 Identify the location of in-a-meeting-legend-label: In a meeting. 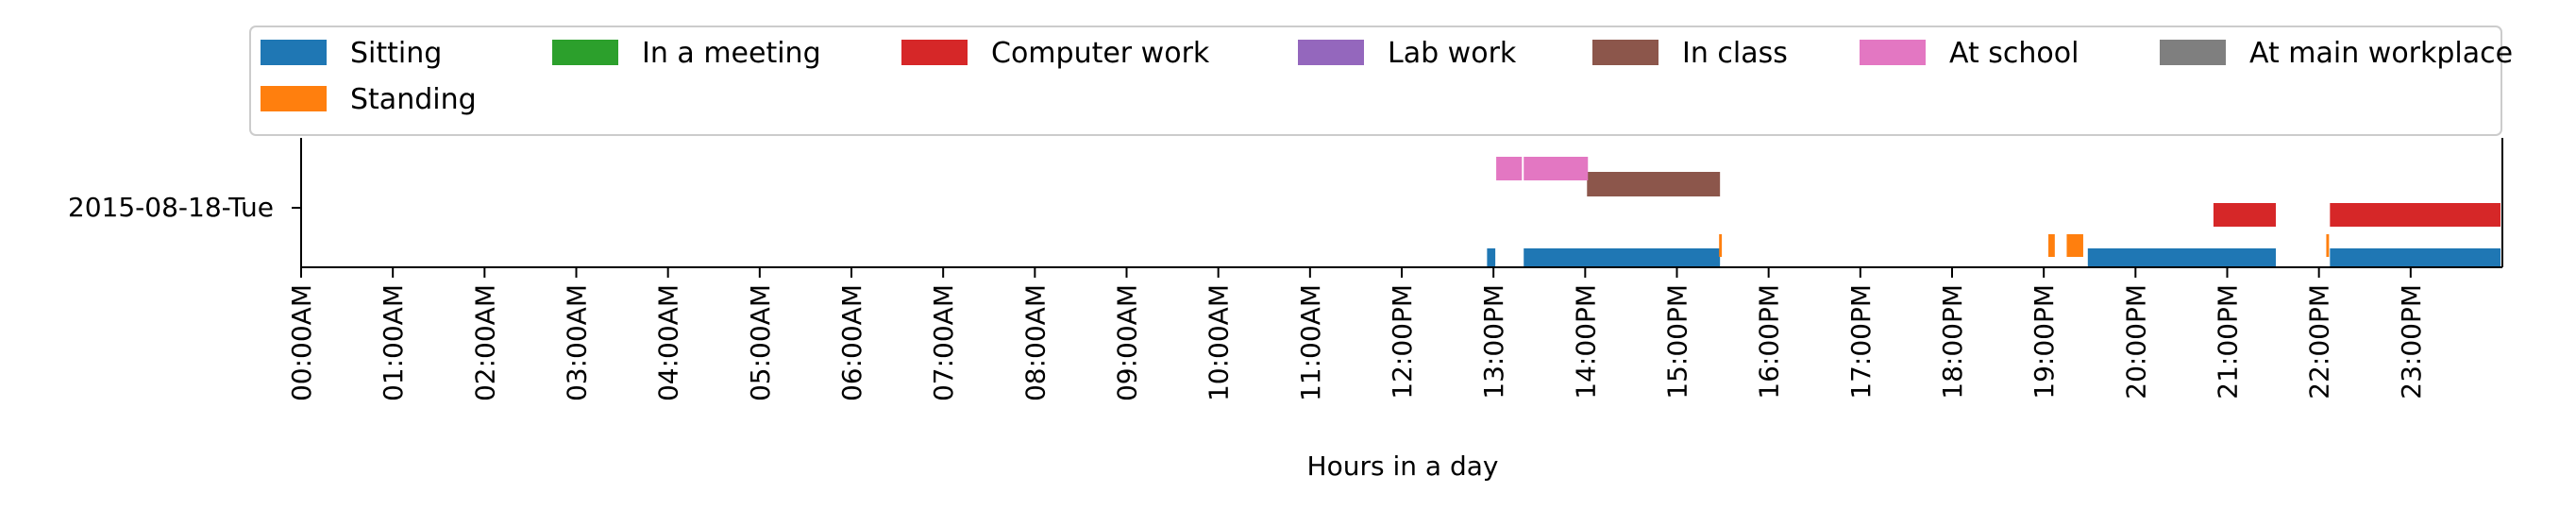
(731, 53).